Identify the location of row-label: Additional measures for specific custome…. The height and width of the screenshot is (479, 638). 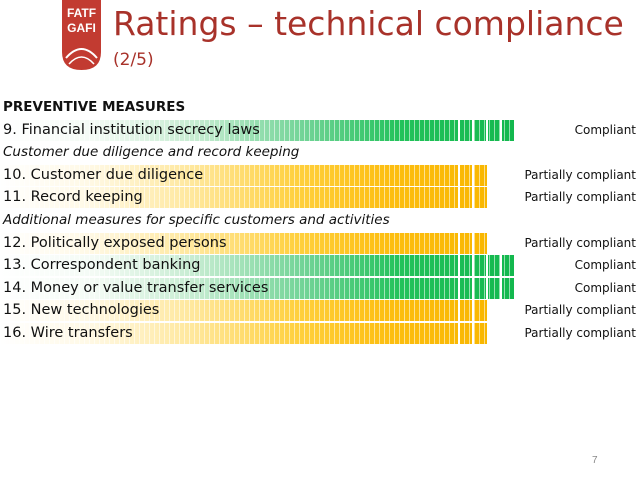
(196, 219).